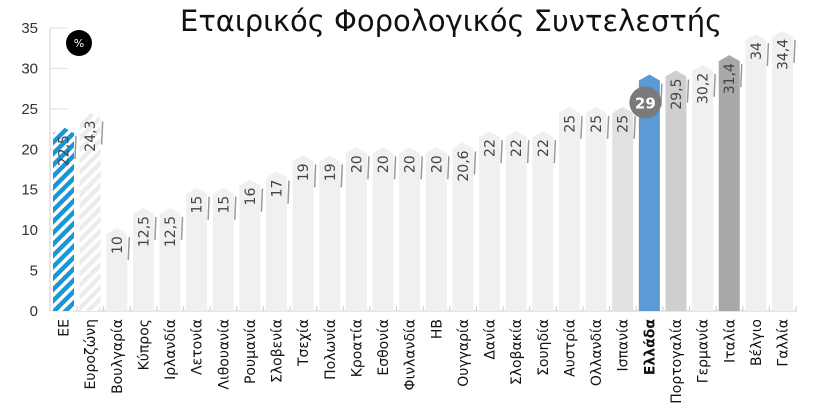  What do you see at coordinates (544, 347) in the screenshot?
I see `x-category-label: Σουηδία` at bounding box center [544, 347].